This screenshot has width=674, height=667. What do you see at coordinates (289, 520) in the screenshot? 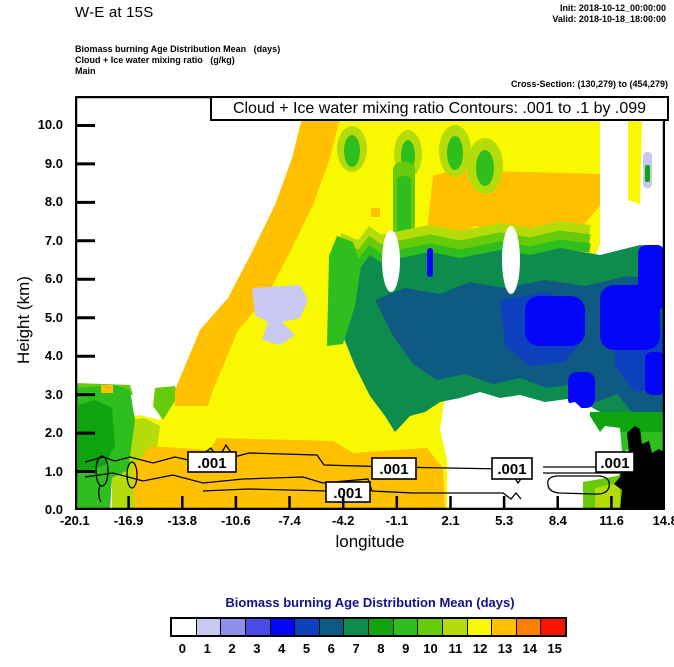
I see `x-tick-label: -7.4` at bounding box center [289, 520].